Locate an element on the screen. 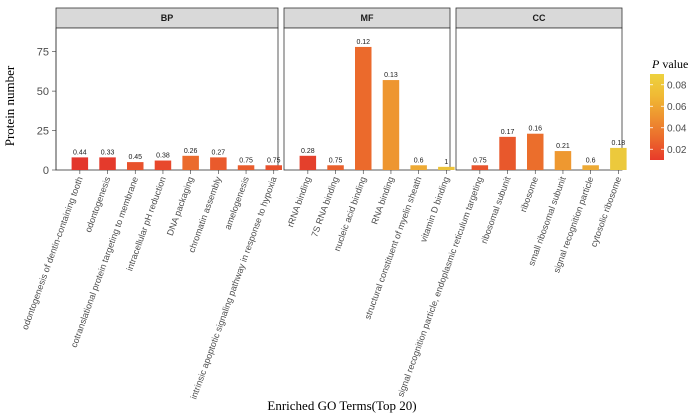 This screenshot has width=700, height=416. bar-data-label: 0.26 is located at coordinates (191, 151).